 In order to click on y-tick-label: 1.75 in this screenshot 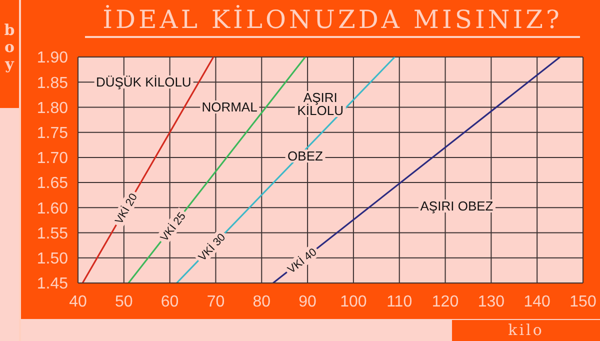, I will do `click(52, 133)`.